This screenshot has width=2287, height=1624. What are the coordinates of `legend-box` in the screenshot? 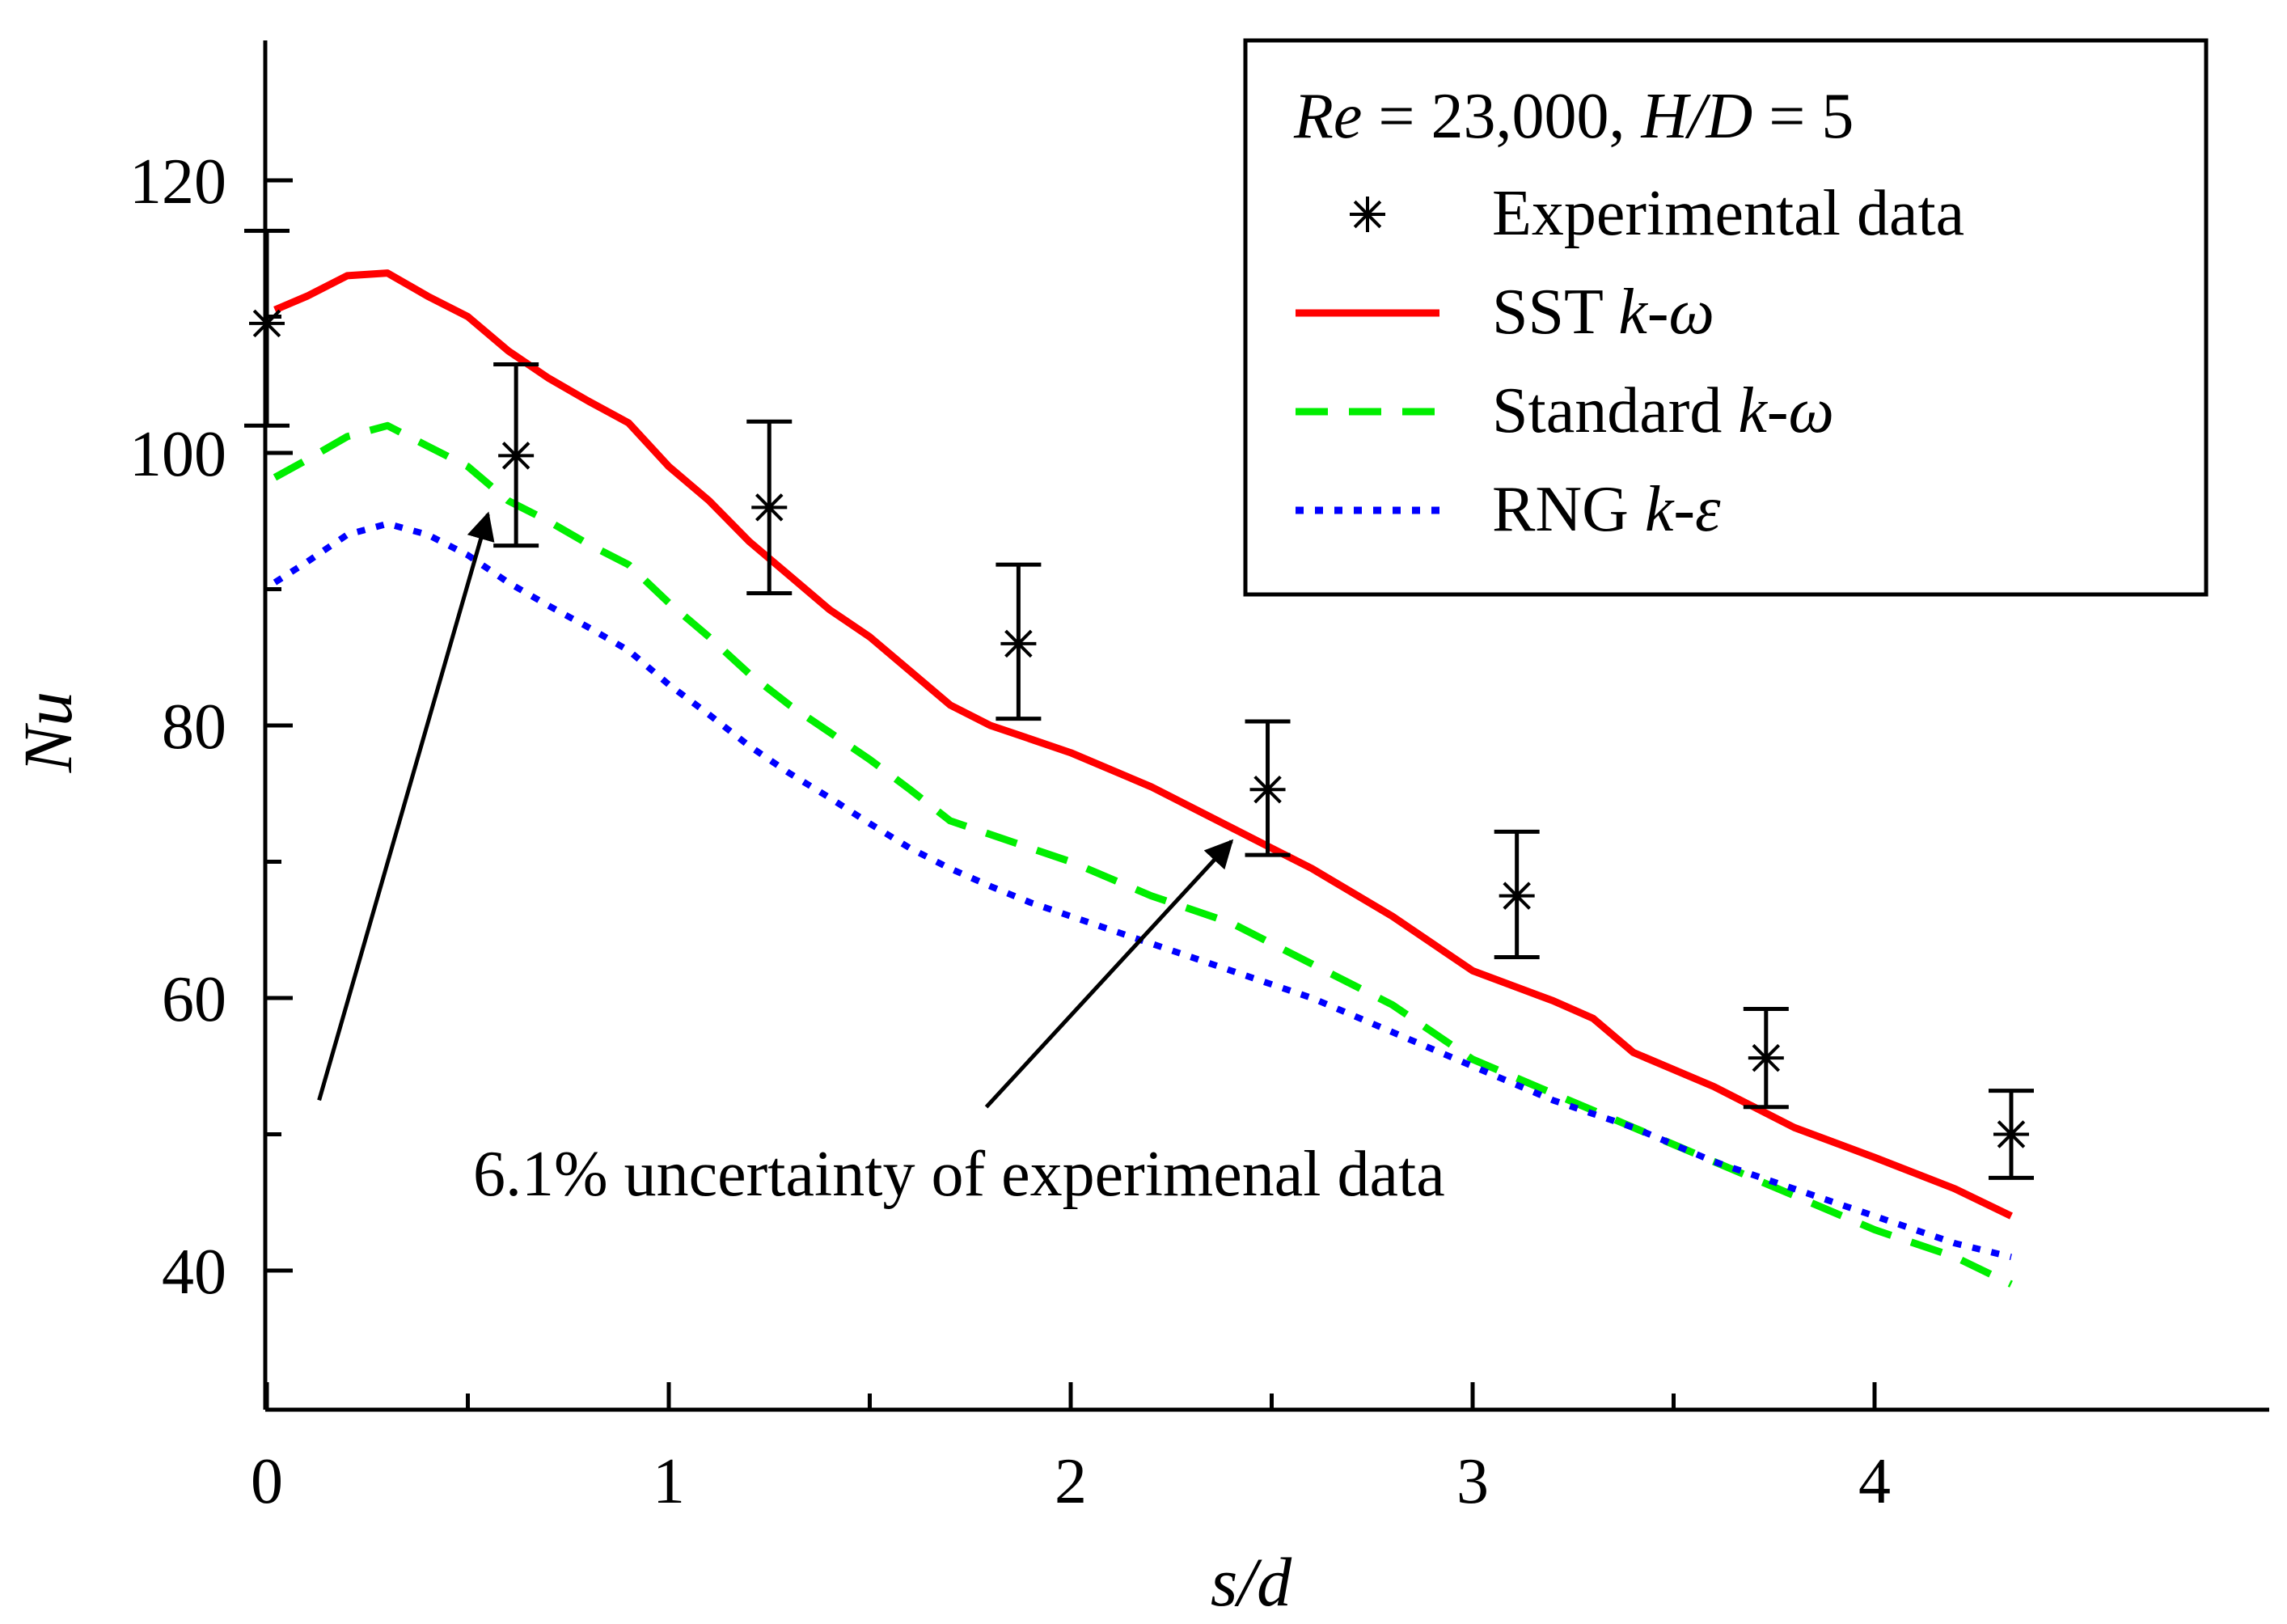 It's located at (1726, 317).